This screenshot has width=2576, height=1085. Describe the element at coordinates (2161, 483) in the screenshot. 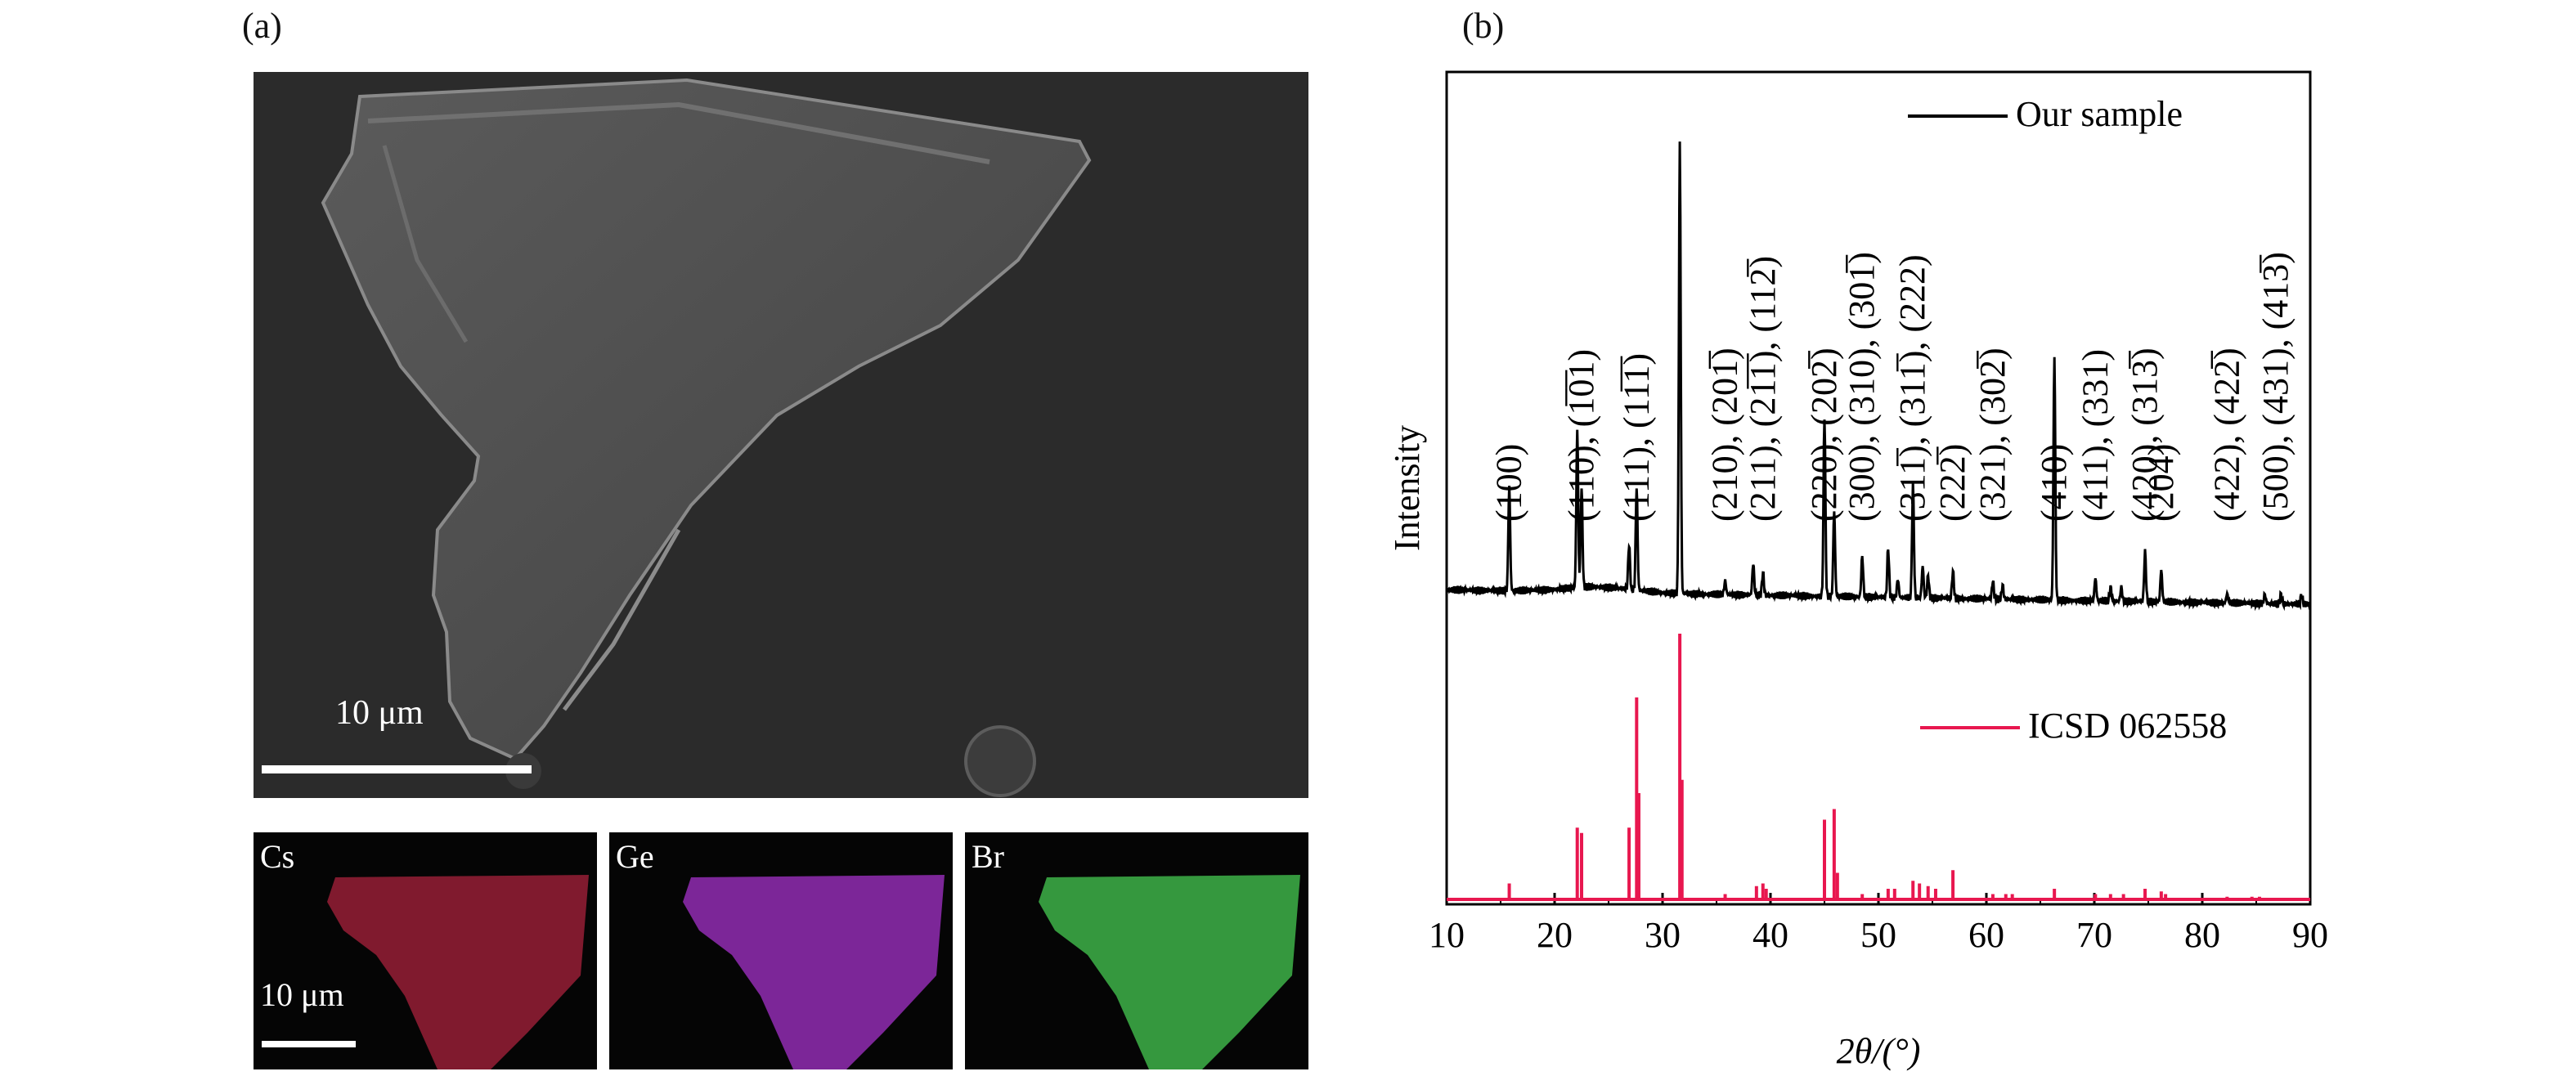

I see `peak-annotation: (204)` at that location.